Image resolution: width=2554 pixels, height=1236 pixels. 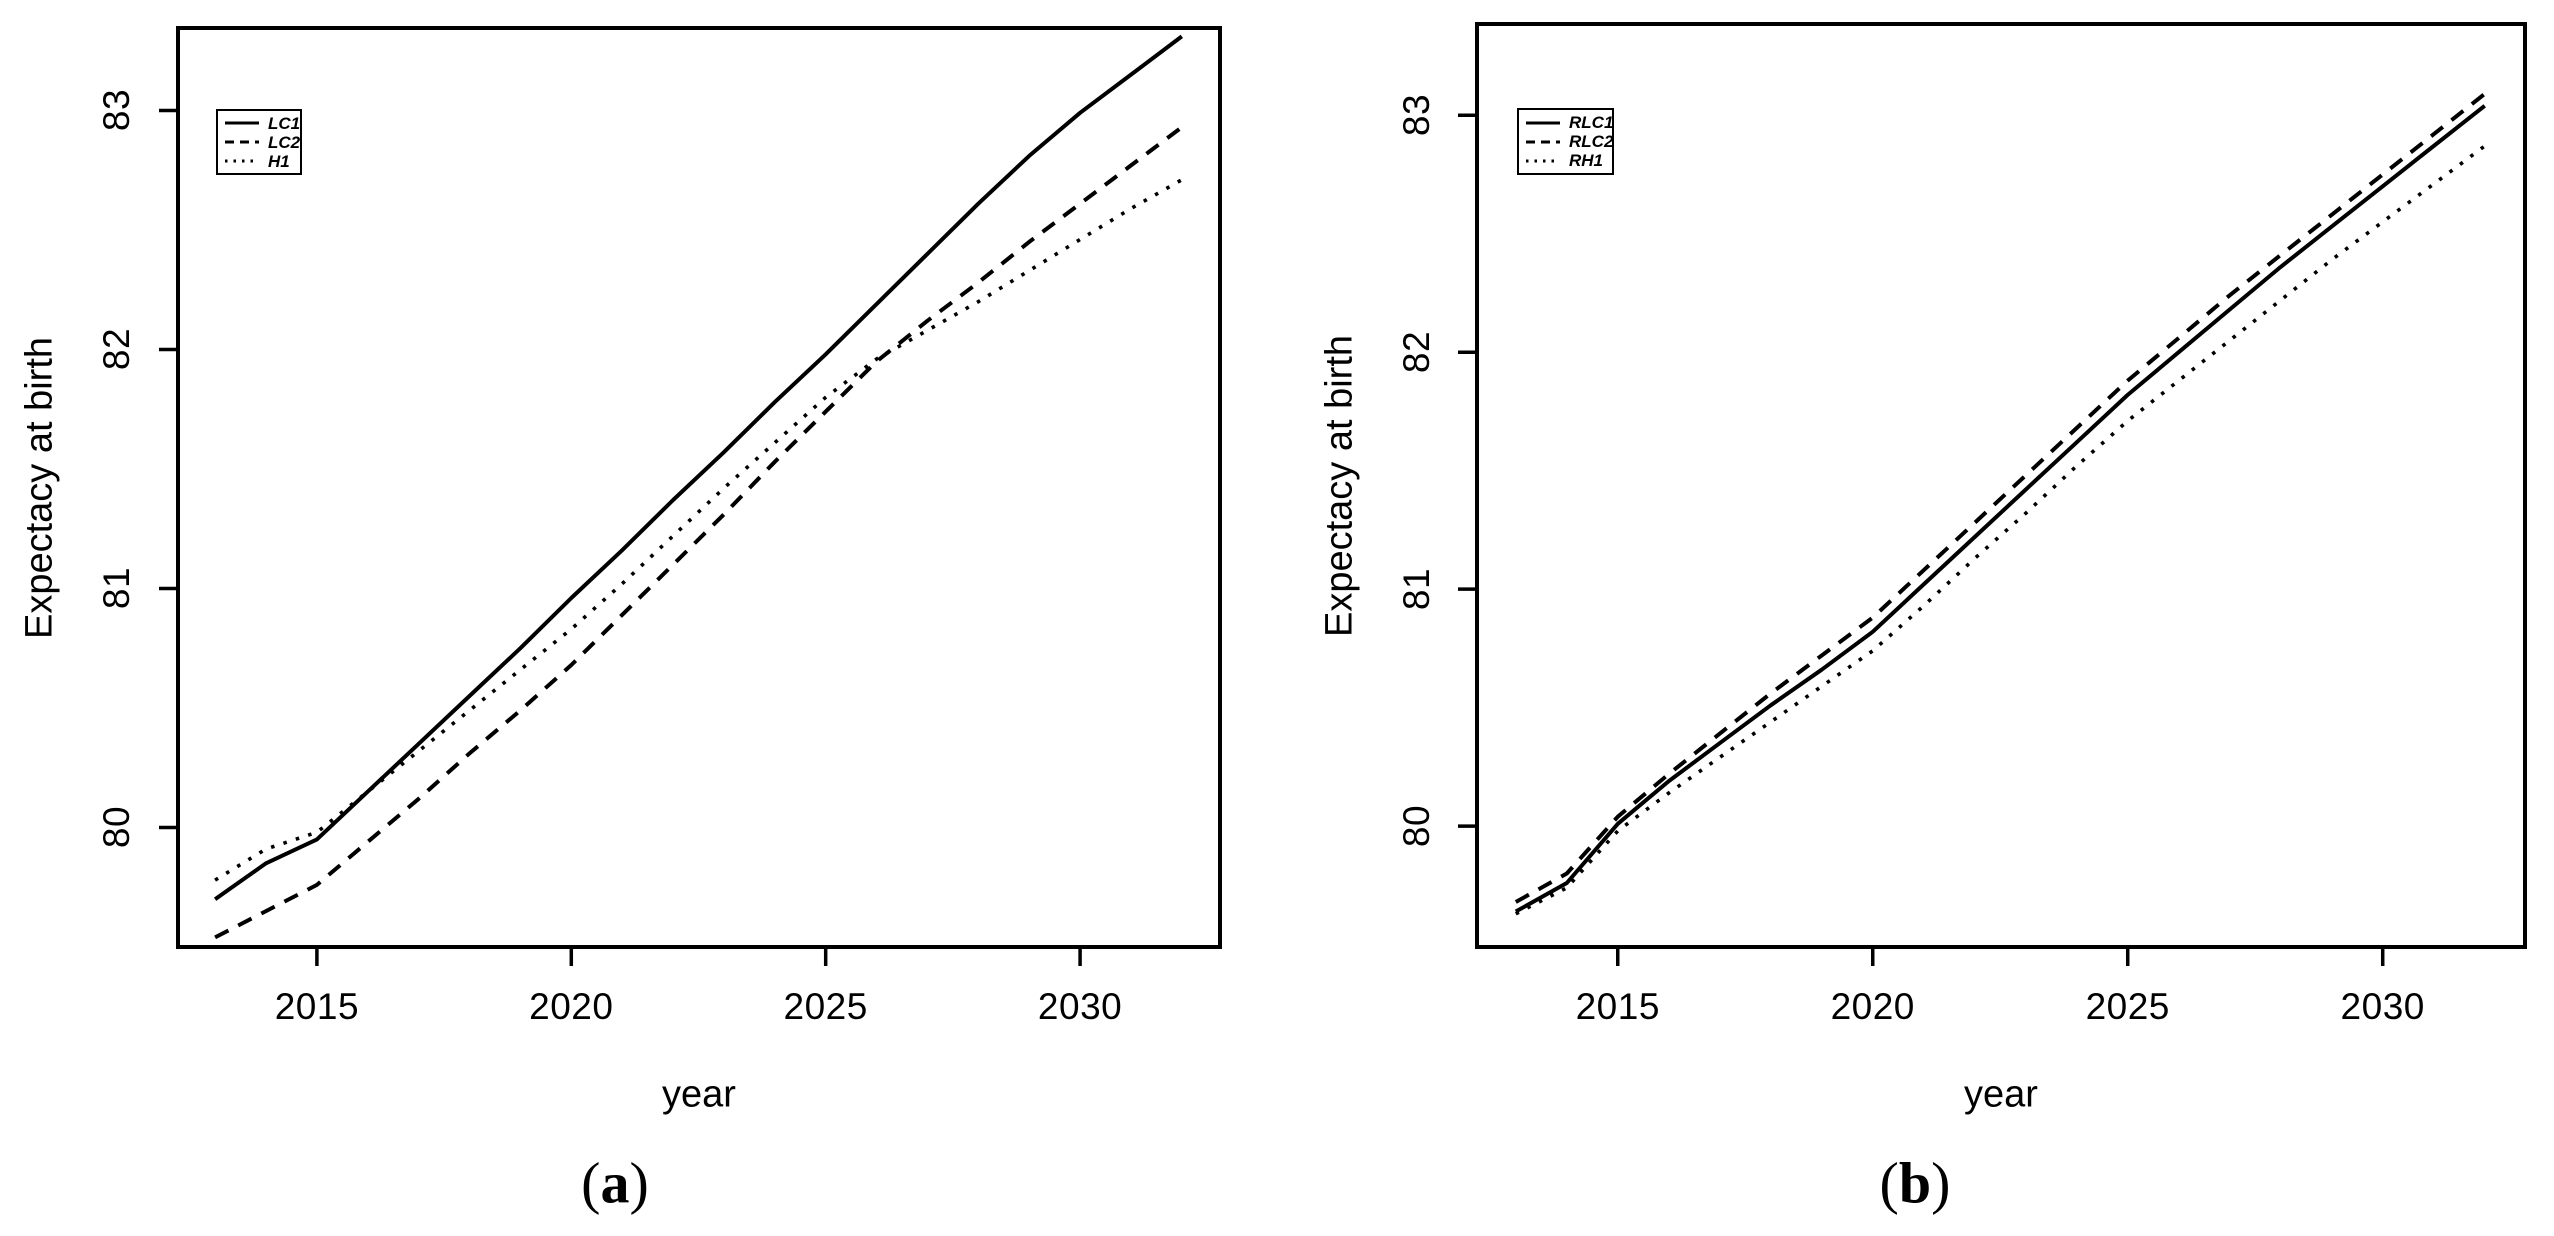 What do you see at coordinates (262, 123) in the screenshot?
I see `legend-item: LC1` at bounding box center [262, 123].